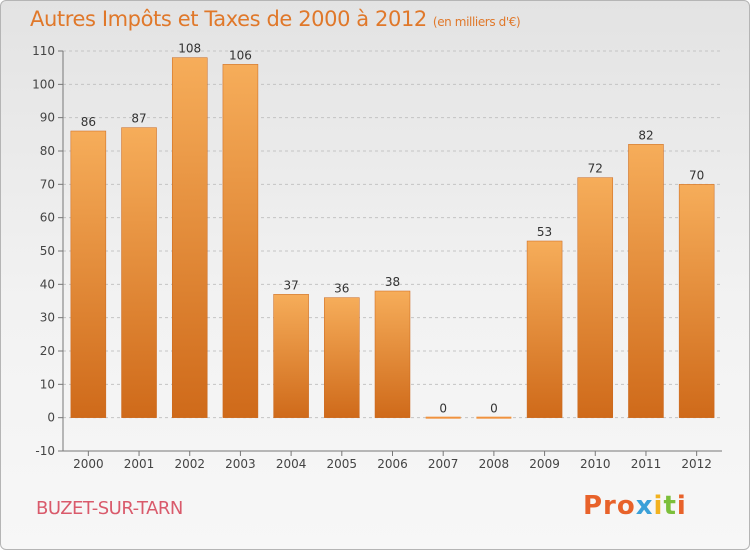 The image size is (750, 550). What do you see at coordinates (609, 506) in the screenshot?
I see `logo-part-pro: Pro` at bounding box center [609, 506].